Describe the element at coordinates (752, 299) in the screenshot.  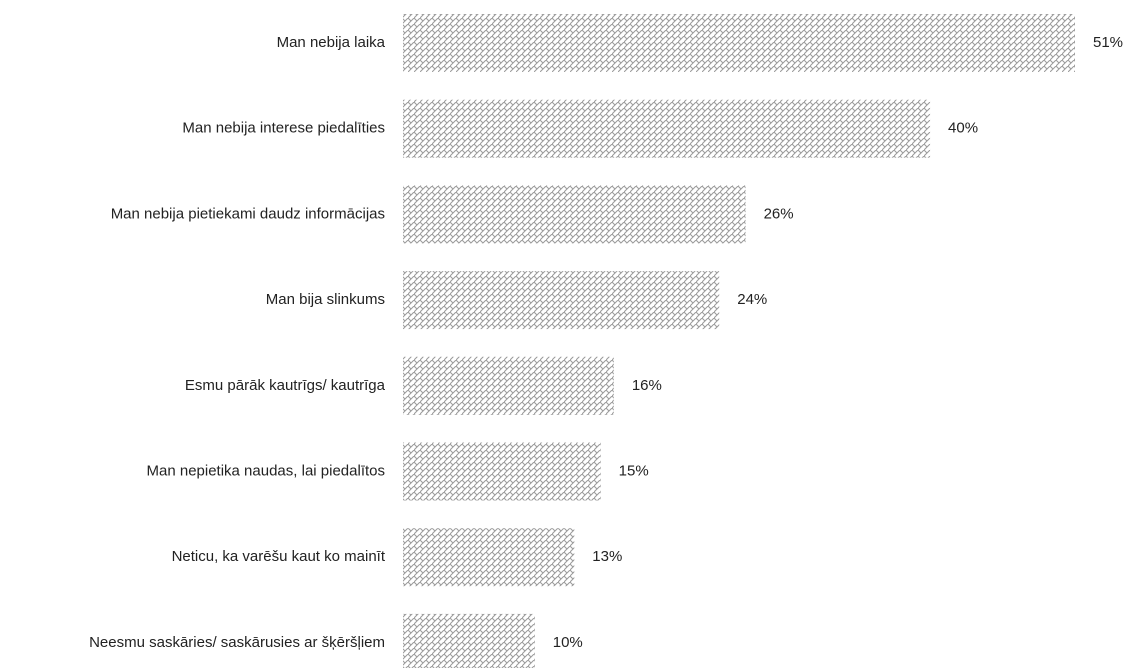
I see `value-label: 24%` at that location.